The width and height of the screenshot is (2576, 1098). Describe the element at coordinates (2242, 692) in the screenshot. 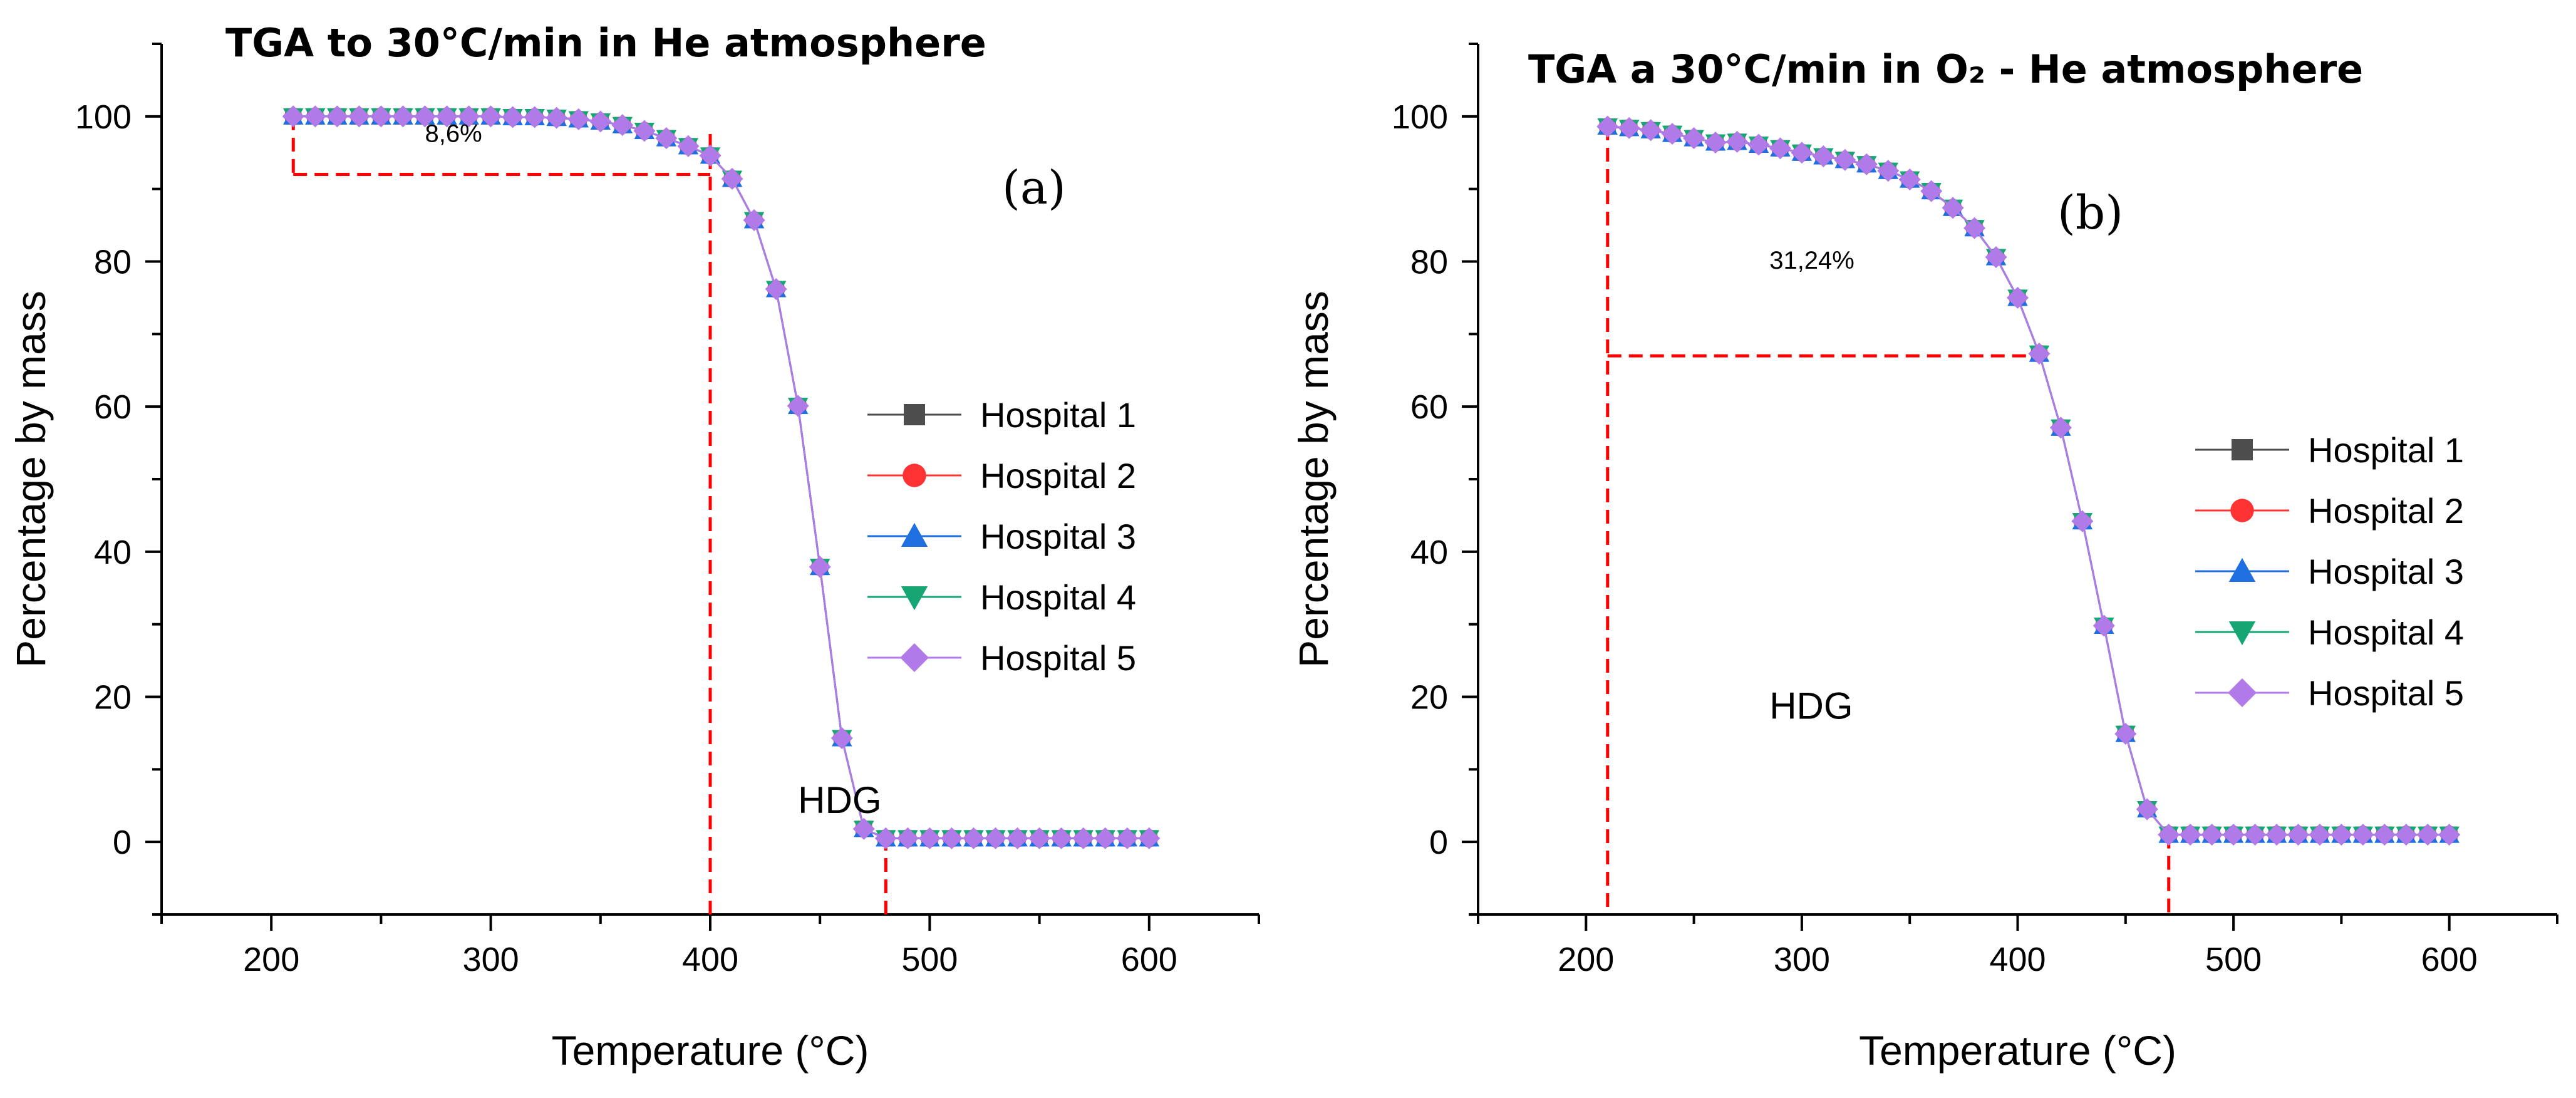

I see `diamond-icon` at that location.